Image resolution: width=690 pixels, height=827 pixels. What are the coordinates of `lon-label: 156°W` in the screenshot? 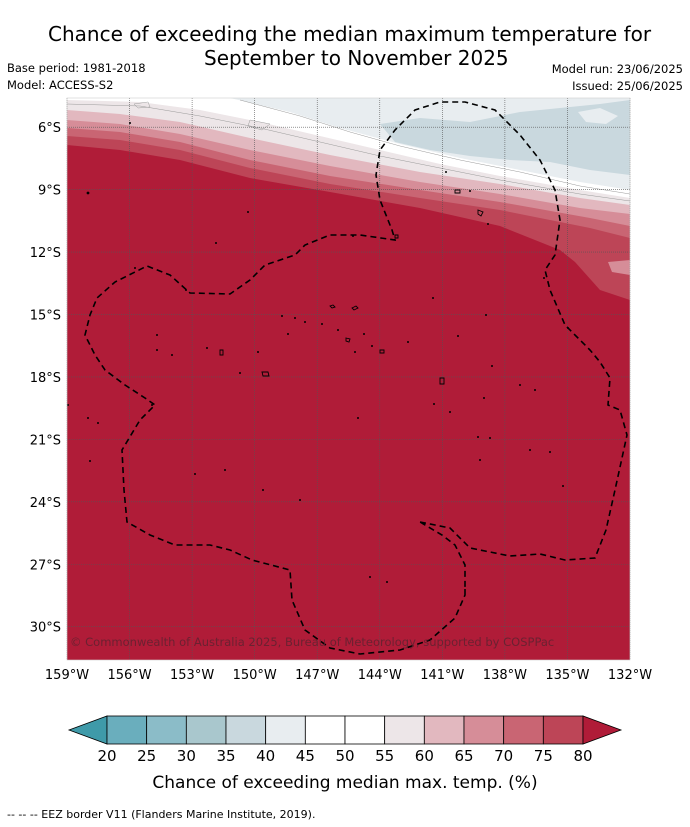 It's located at (129, 675).